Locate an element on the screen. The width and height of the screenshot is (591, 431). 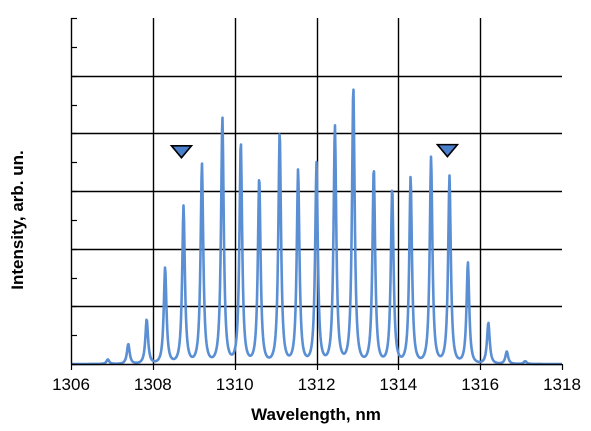
x-tick-label: 1312 is located at coordinates (317, 384).